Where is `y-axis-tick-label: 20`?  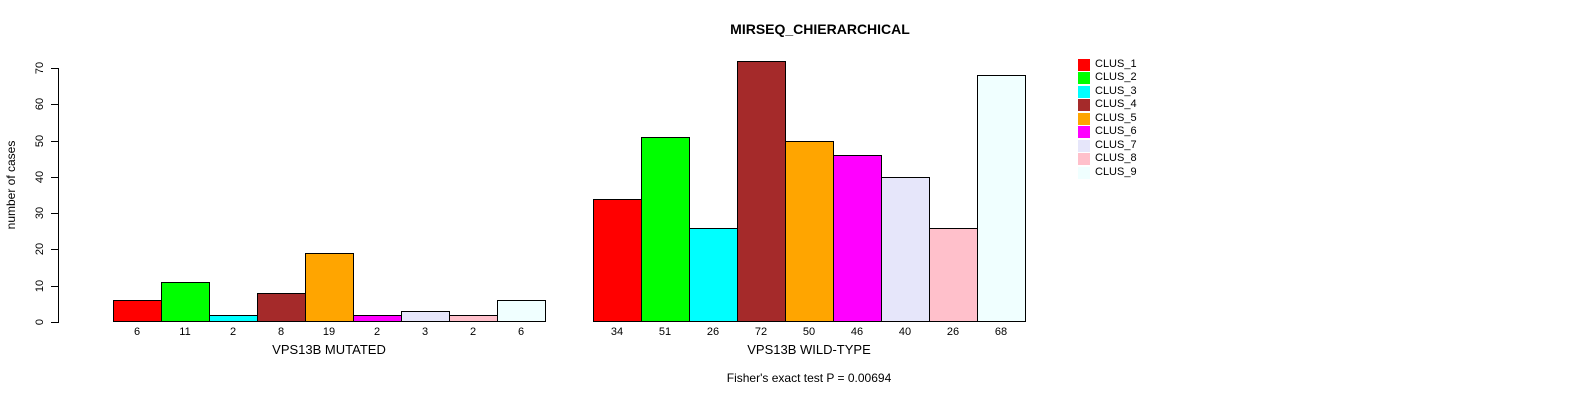
y-axis-tick-label: 20 is located at coordinates (40, 249).